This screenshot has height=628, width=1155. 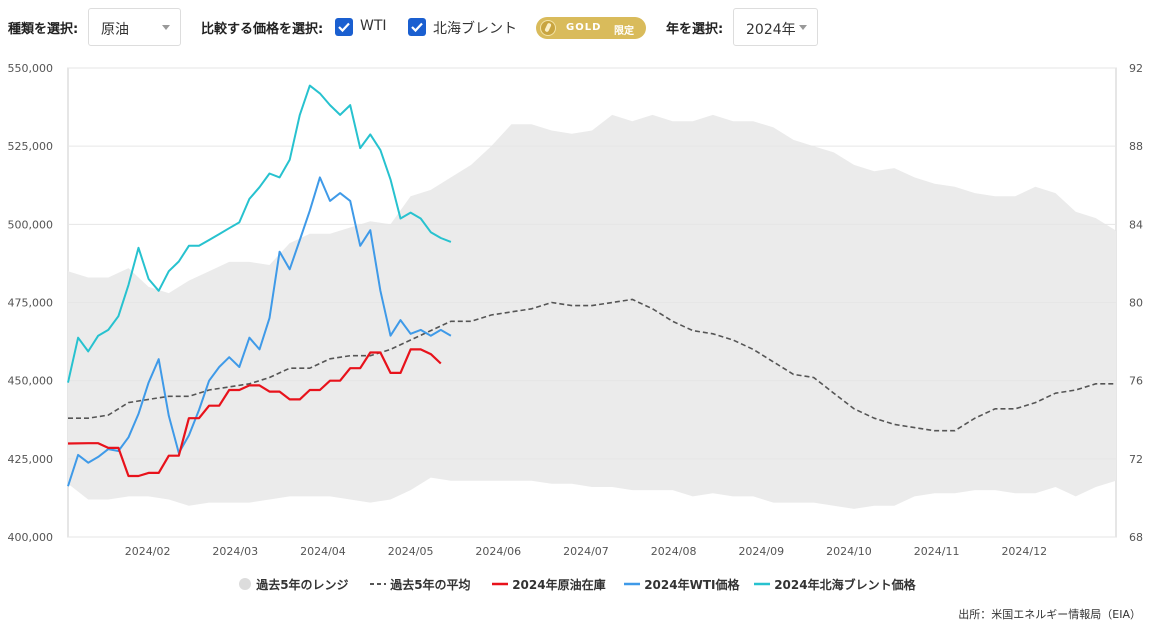 What do you see at coordinates (1136, 537) in the screenshot?
I see `y-right-tick-label: 68` at bounding box center [1136, 537].